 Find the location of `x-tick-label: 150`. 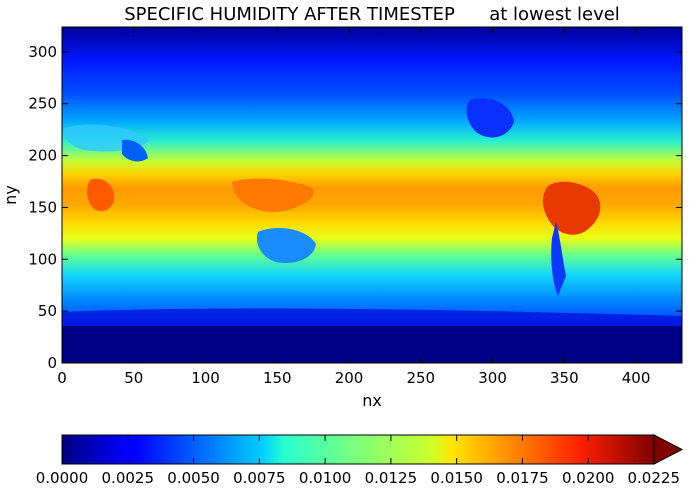

x-tick-label: 150 is located at coordinates (277, 378).